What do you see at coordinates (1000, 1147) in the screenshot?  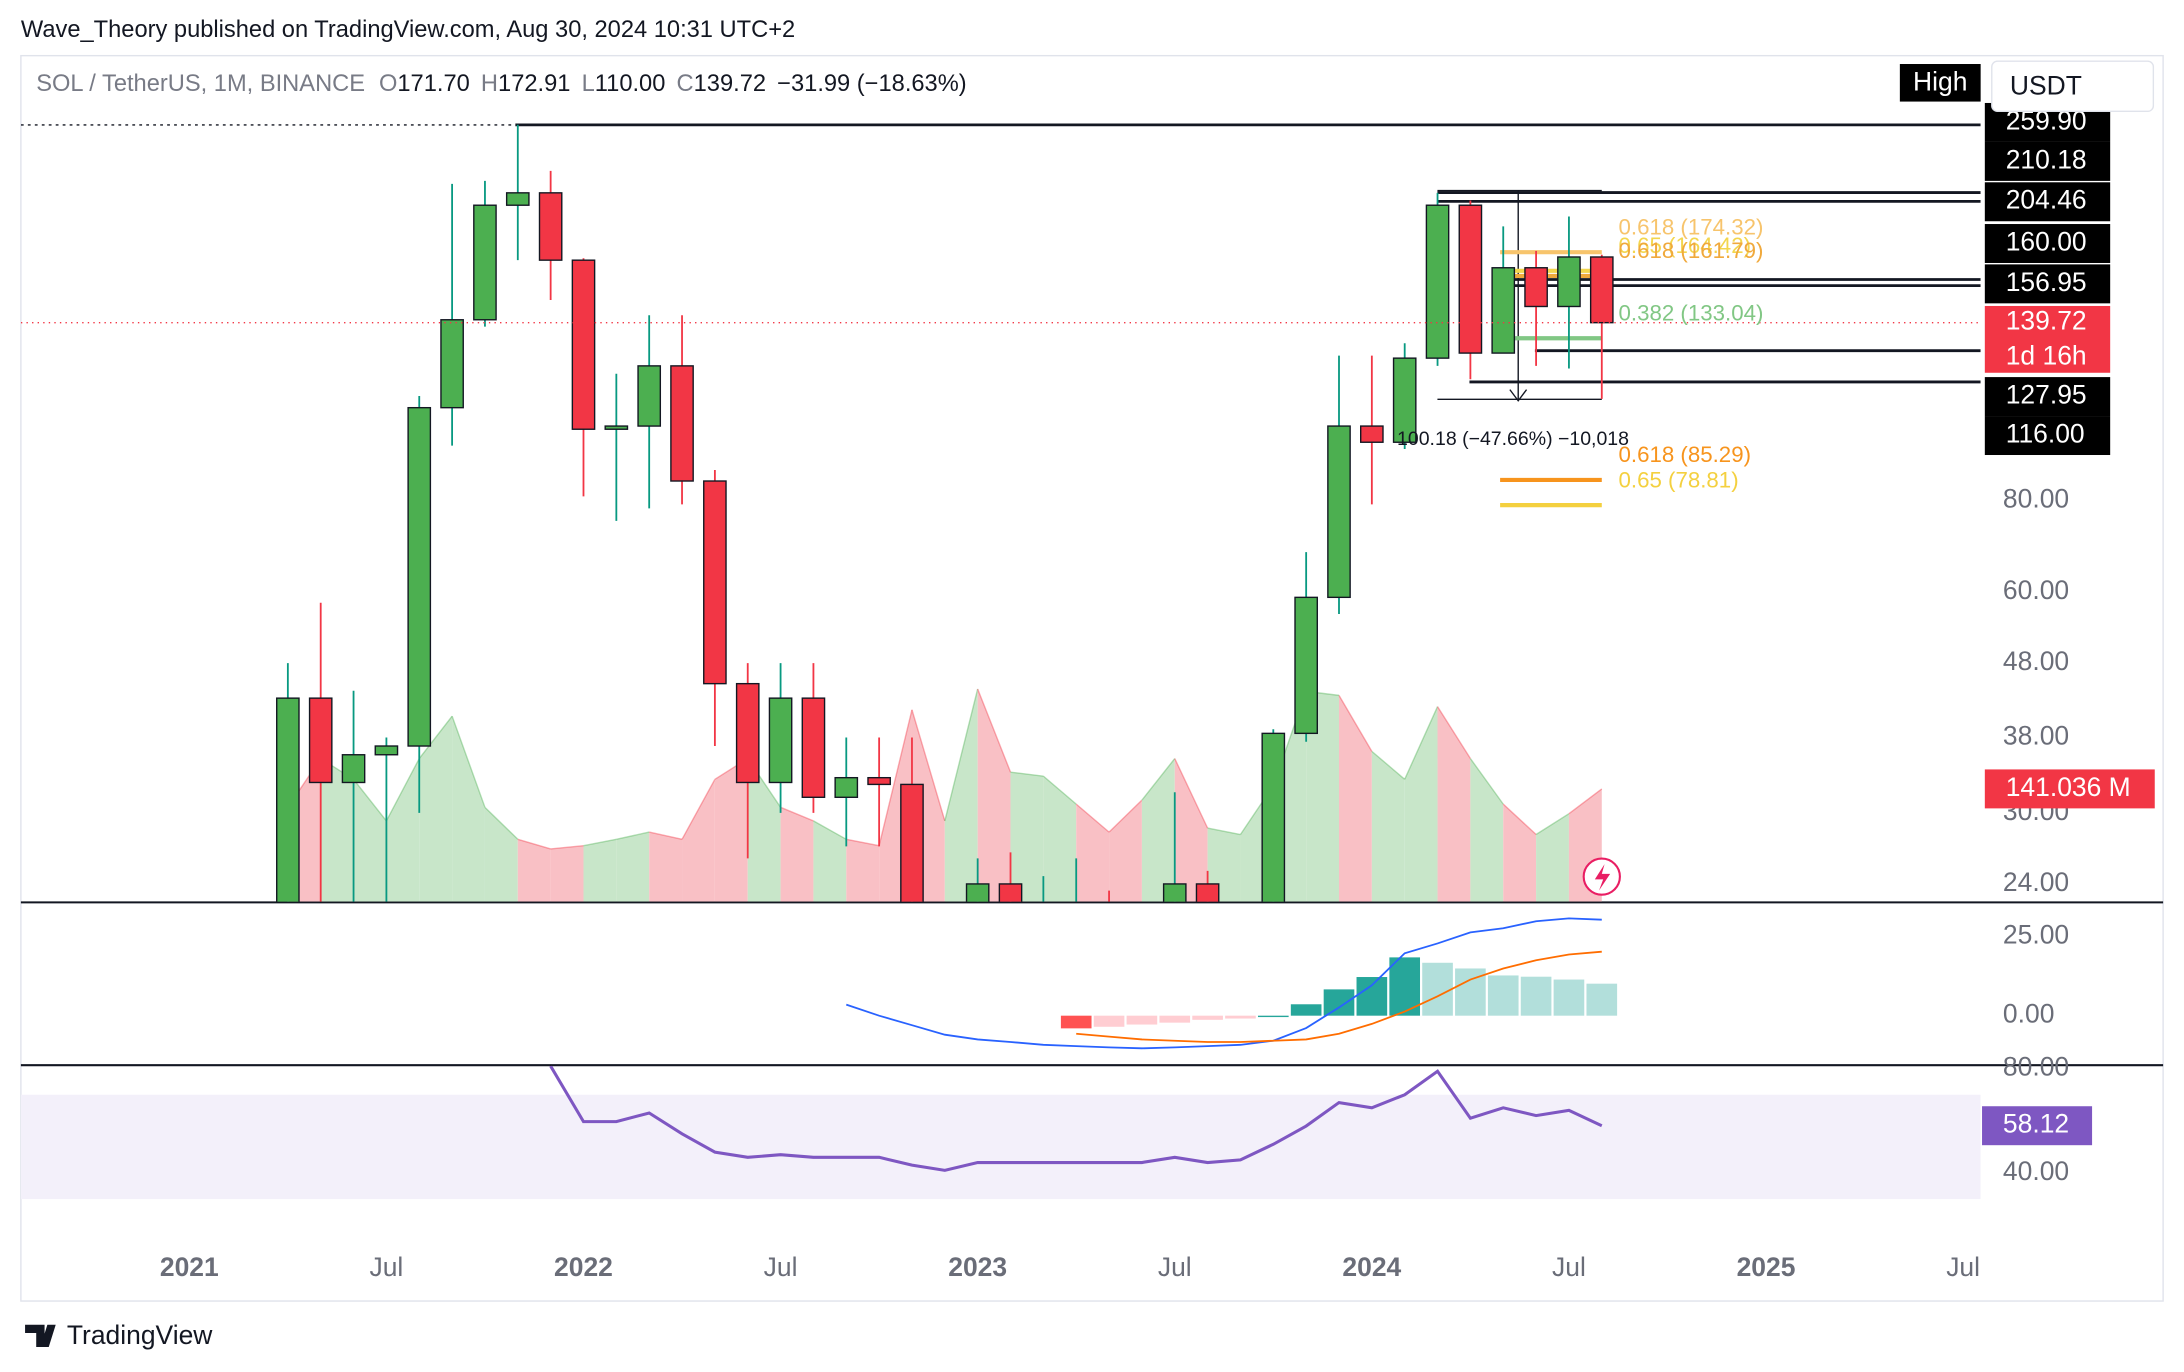 I see `rsi-band` at bounding box center [1000, 1147].